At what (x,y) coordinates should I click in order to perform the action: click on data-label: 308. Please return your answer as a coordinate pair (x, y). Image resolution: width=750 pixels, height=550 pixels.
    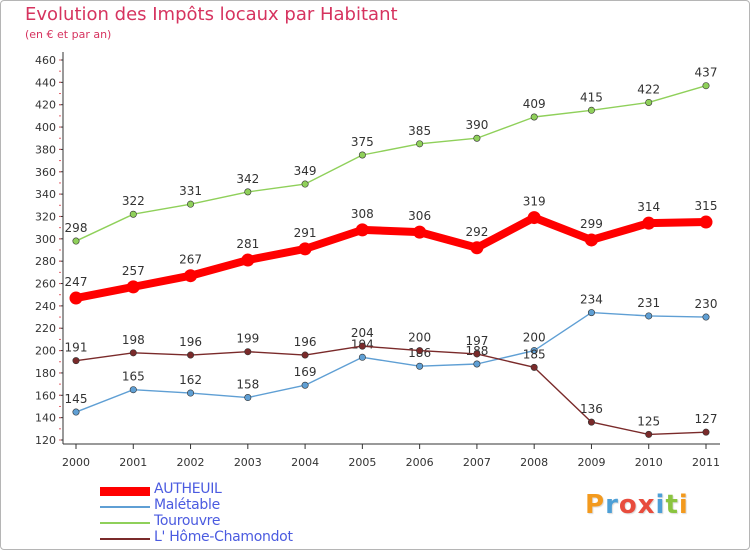
    Looking at the image, I should click on (362, 214).